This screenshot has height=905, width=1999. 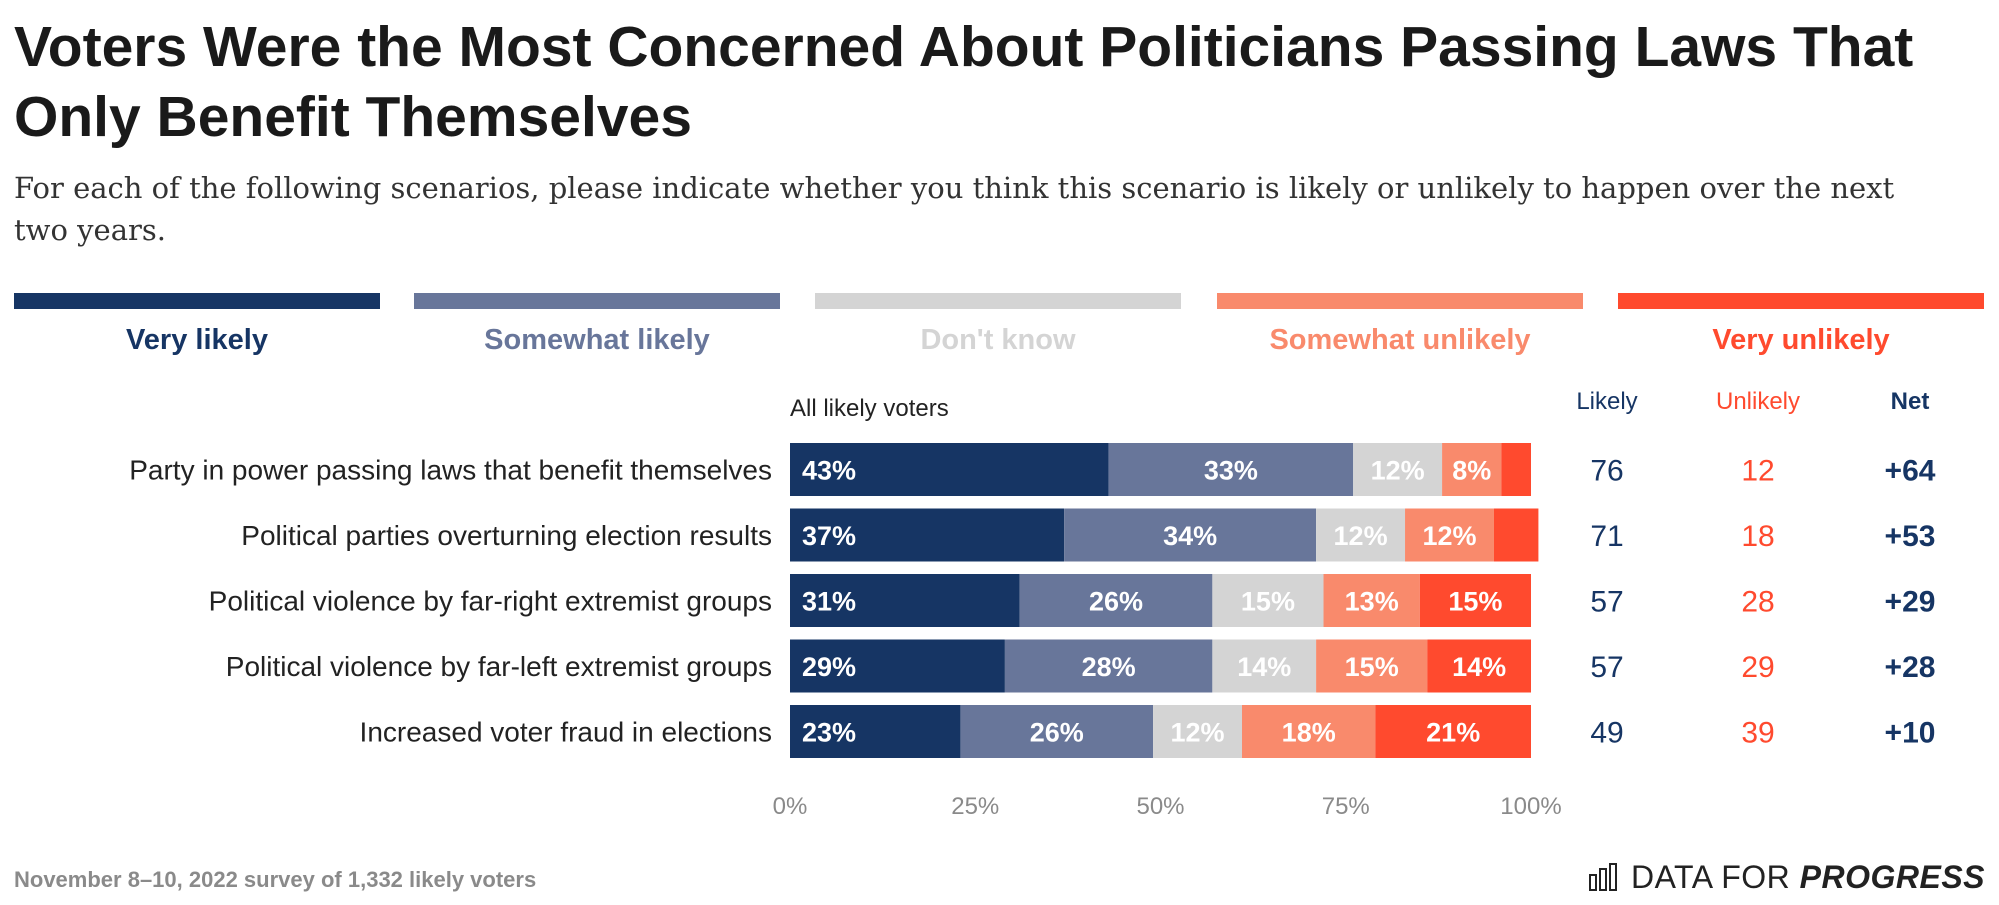 I want to click on likely-value: 76, so click(x=1606, y=471).